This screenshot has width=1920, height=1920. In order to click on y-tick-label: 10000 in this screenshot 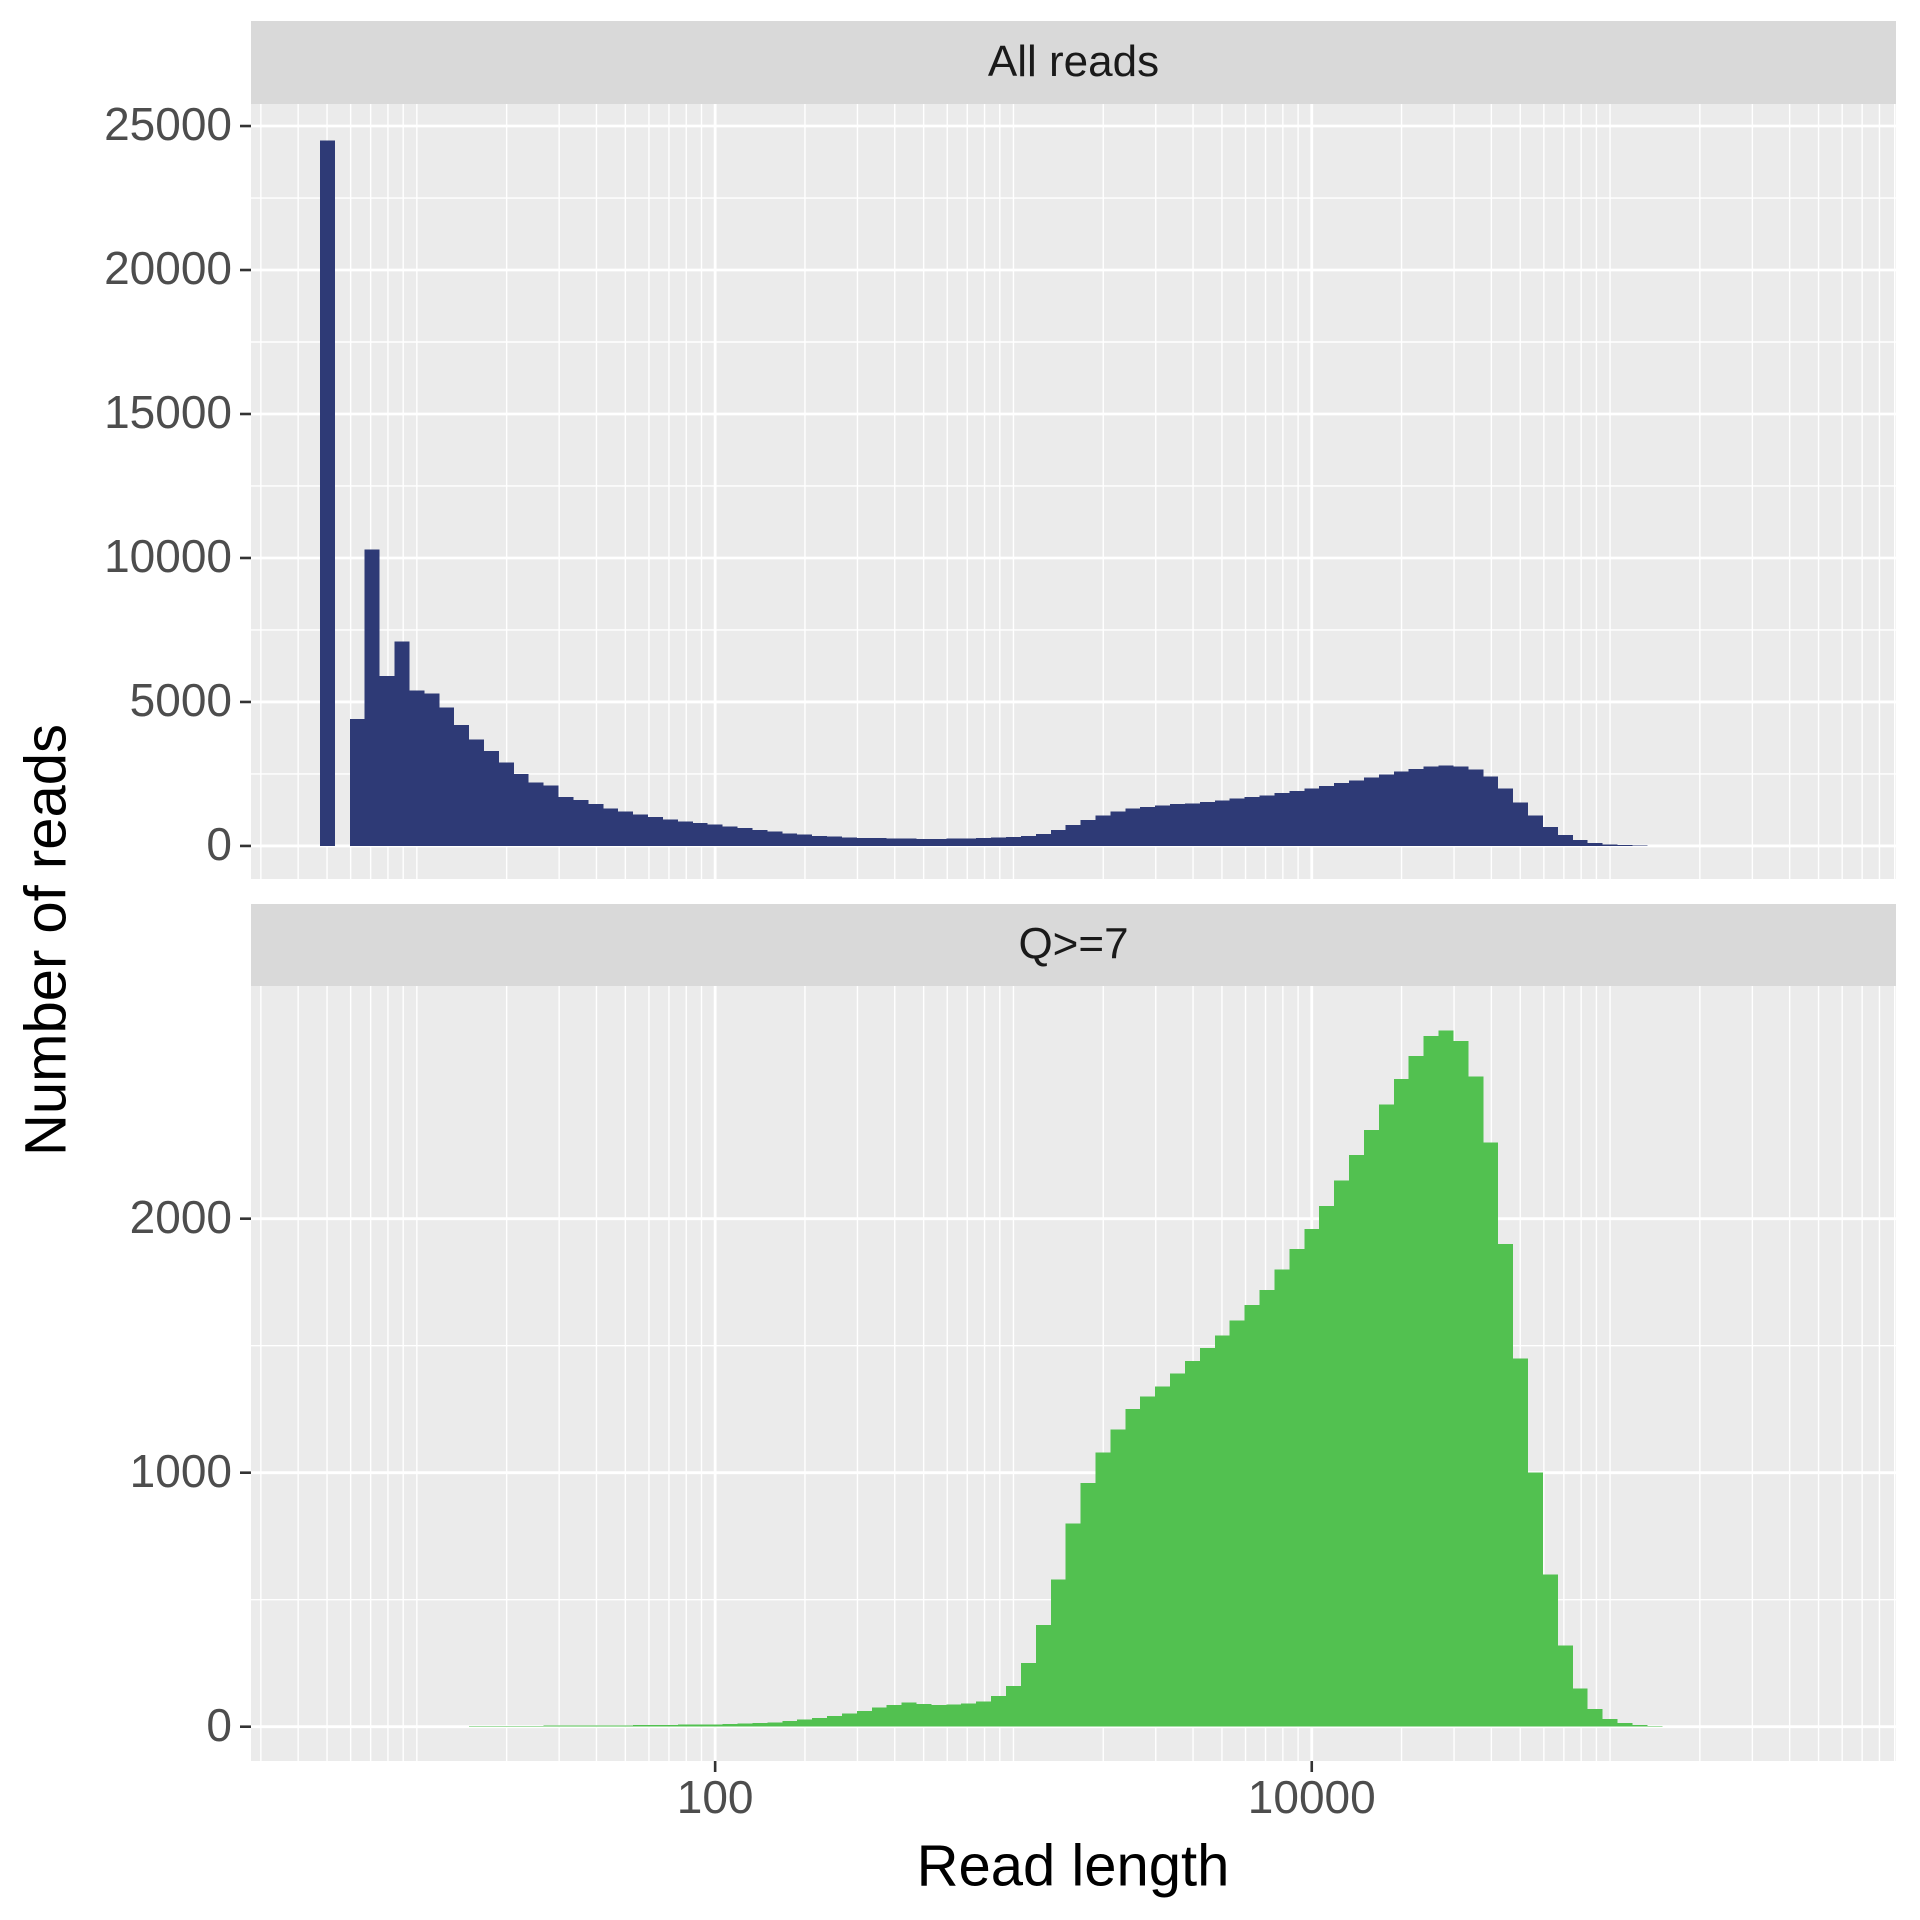, I will do `click(168, 556)`.